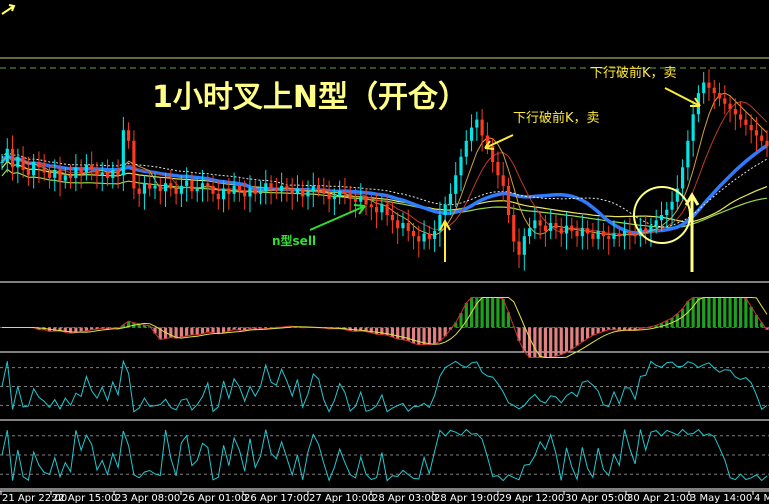 The width and height of the screenshot is (769, 504). I want to click on up-arrow-2-icon, so click(692, 232).